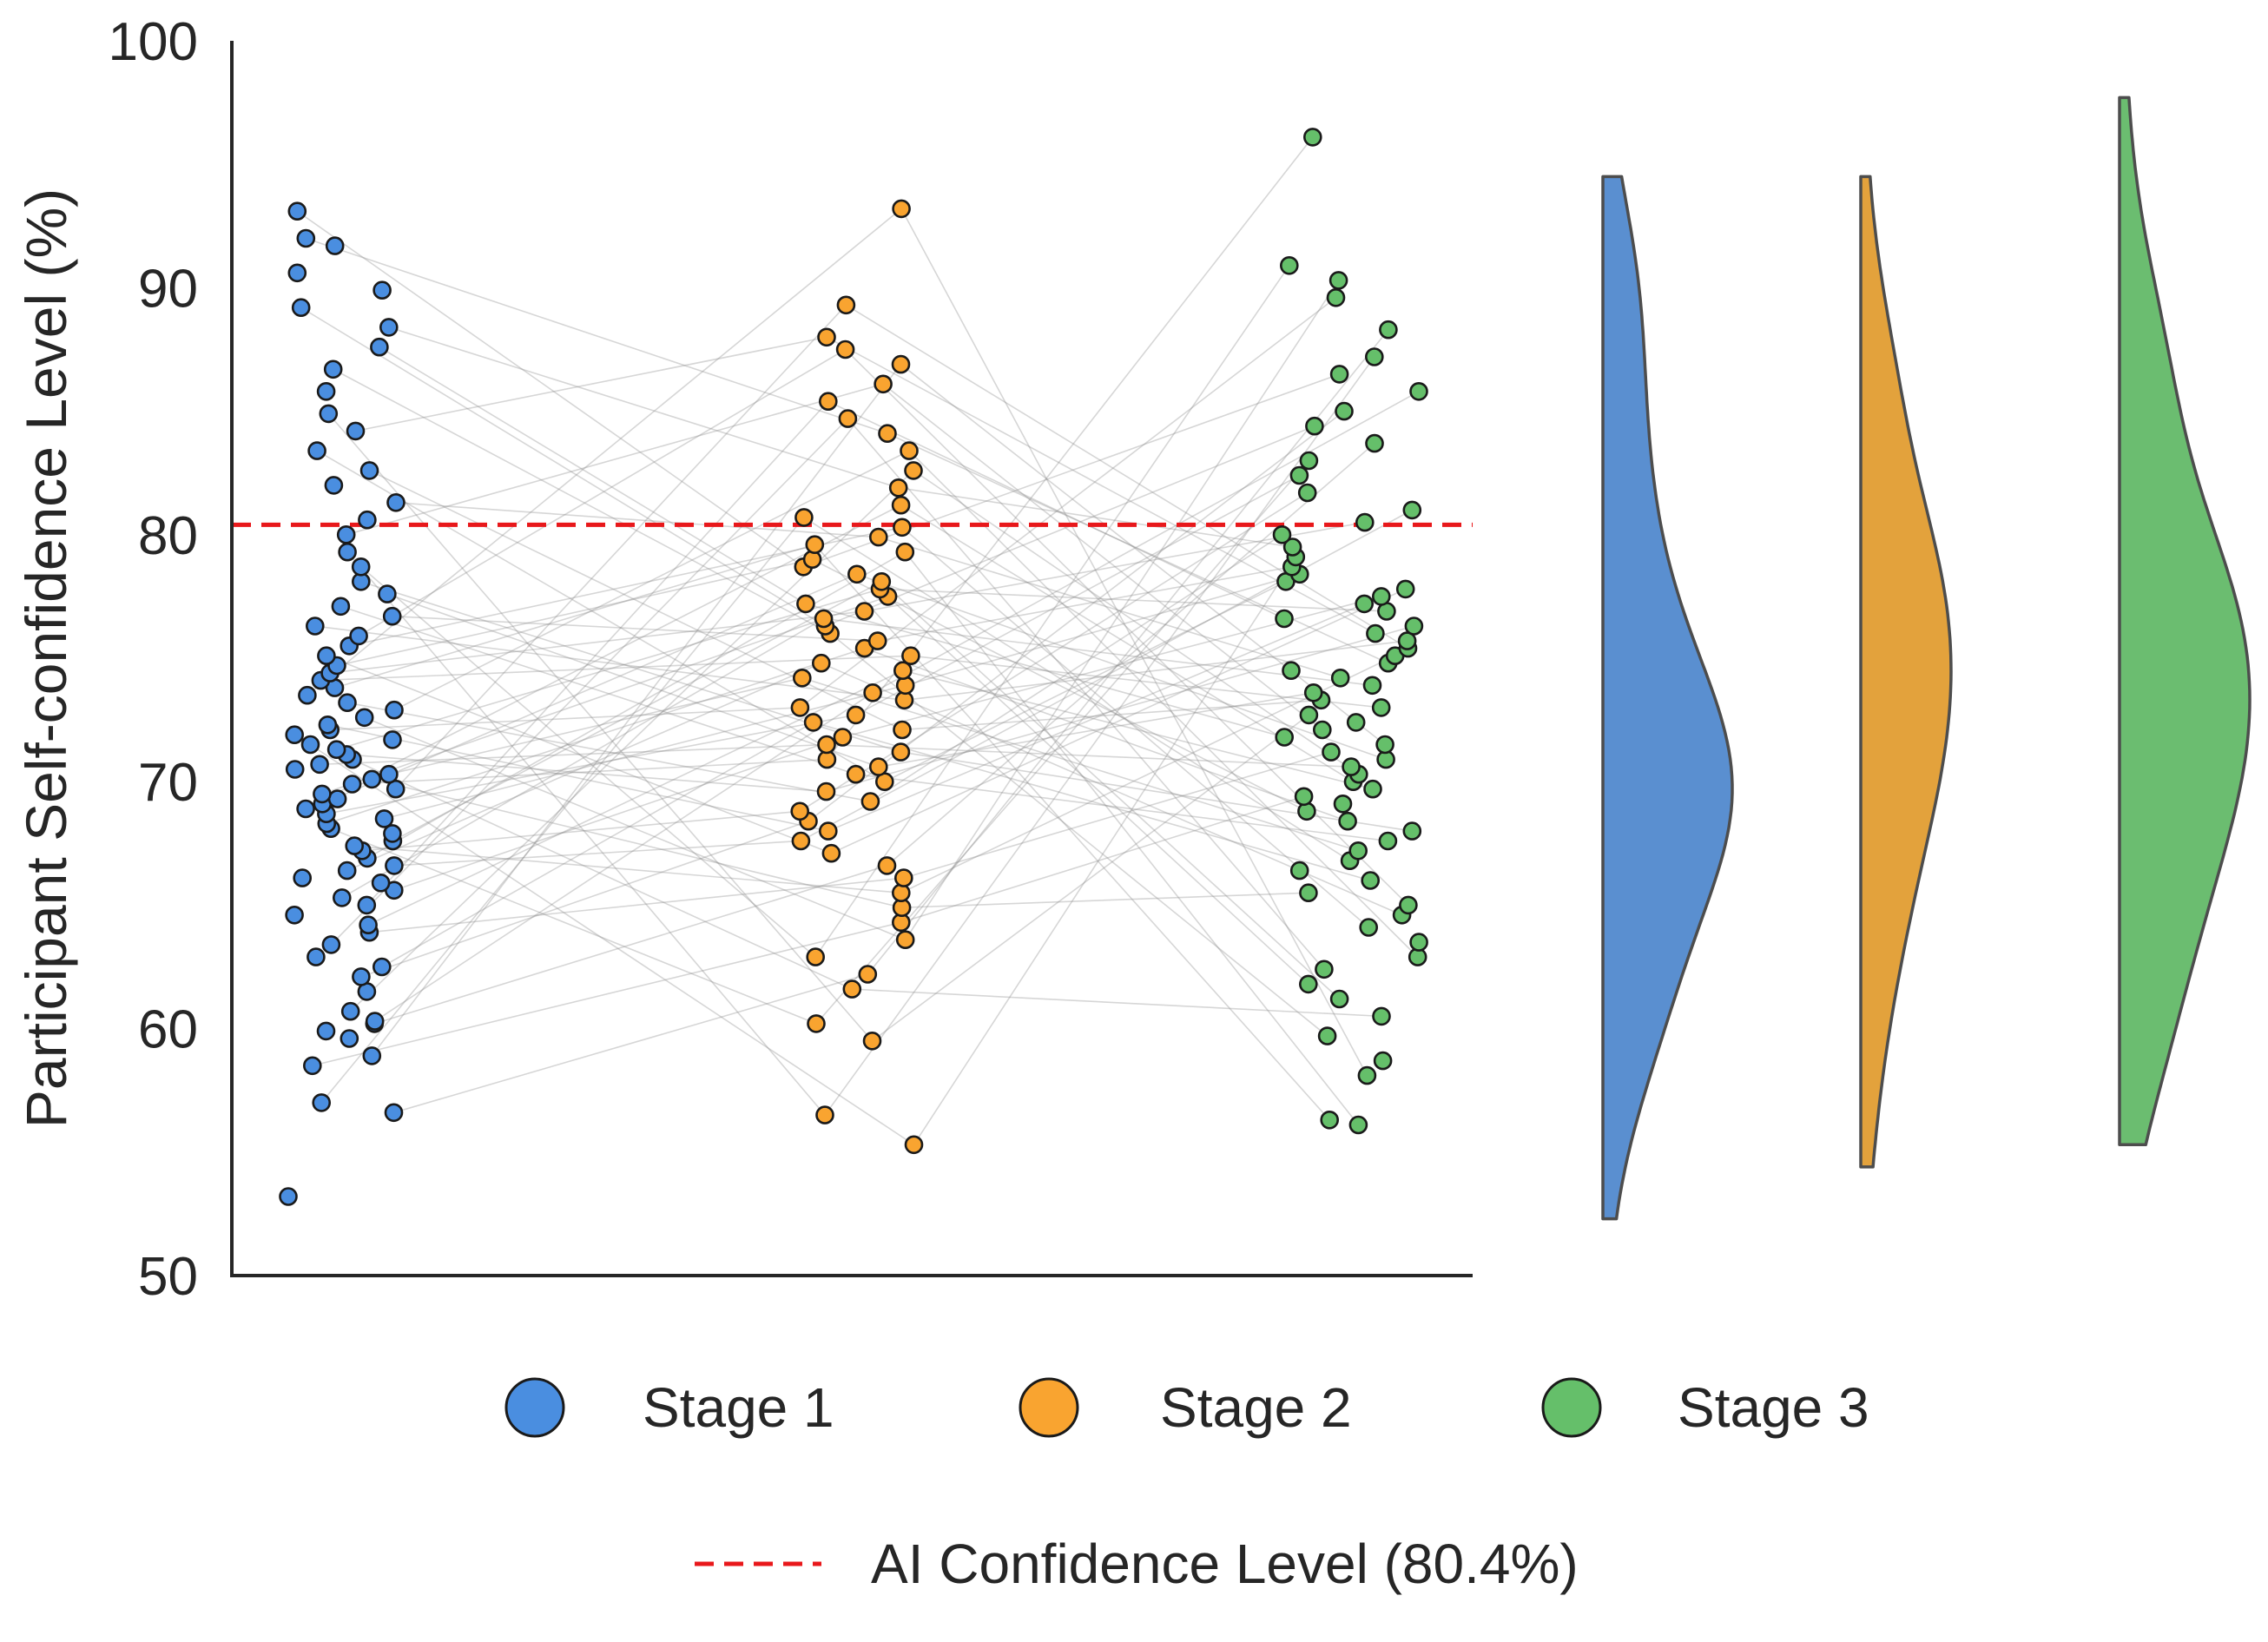  What do you see at coordinates (168, 289) in the screenshot?
I see `y-tick-label: 90` at bounding box center [168, 289].